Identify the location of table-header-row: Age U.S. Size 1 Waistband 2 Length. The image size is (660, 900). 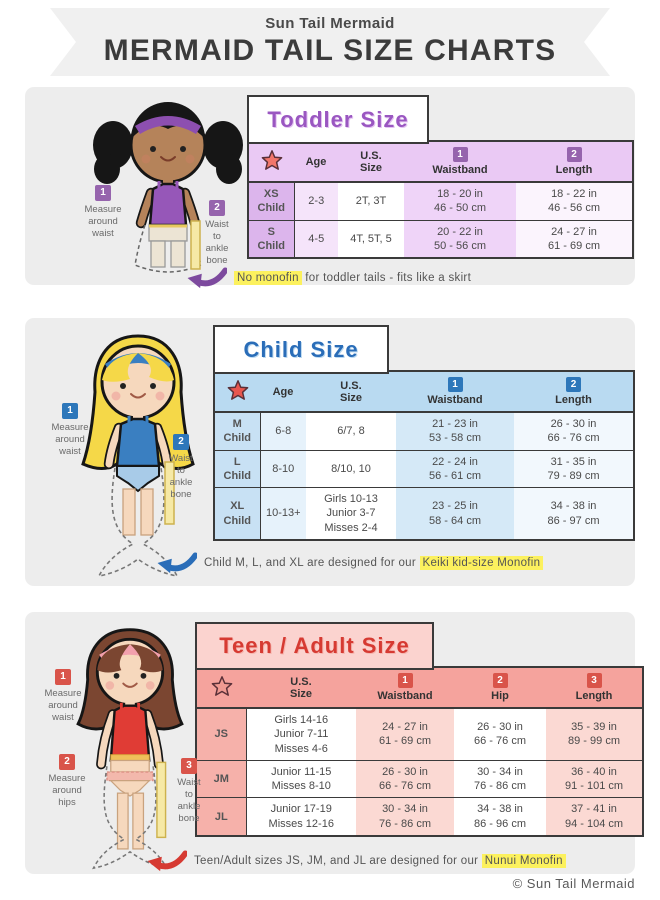
(424, 392).